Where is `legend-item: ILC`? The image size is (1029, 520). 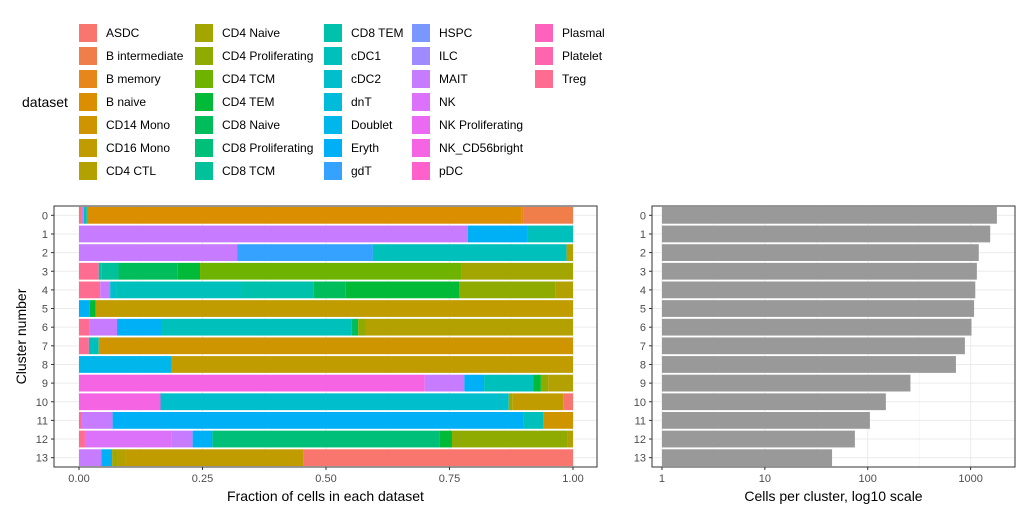
legend-item: ILC is located at coordinates (434, 56).